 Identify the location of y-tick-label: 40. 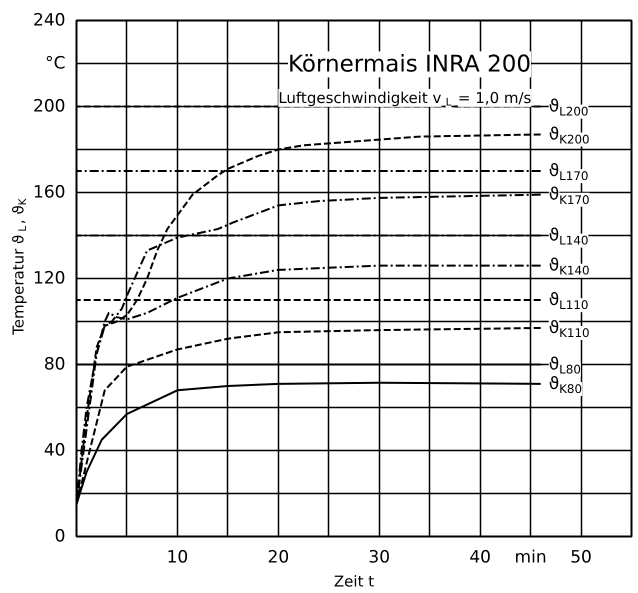
(55, 450).